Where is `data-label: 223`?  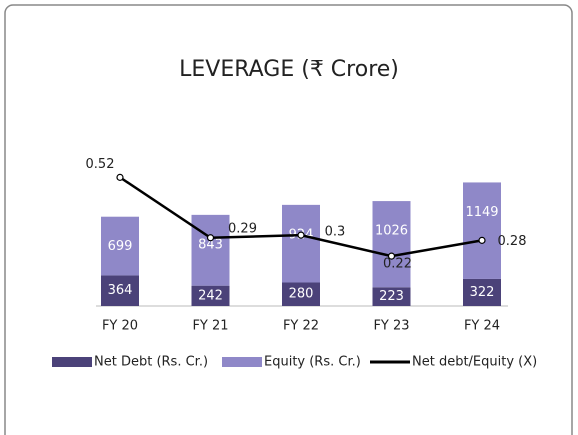
data-label: 223 is located at coordinates (391, 296).